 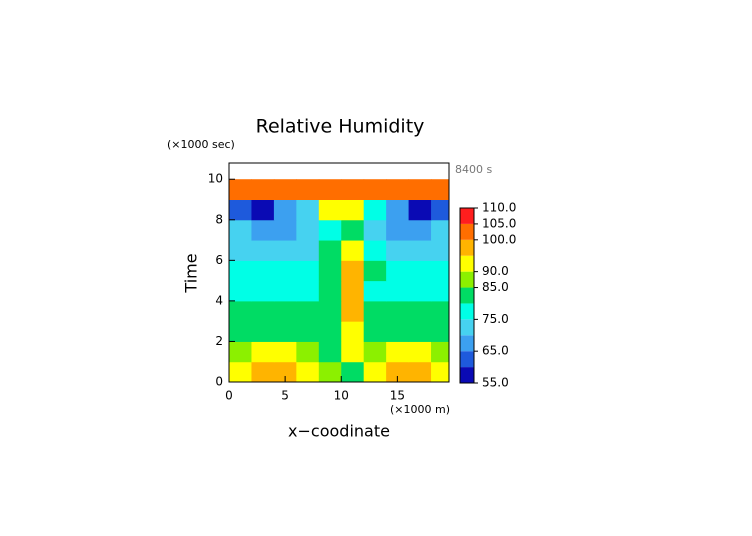 I want to click on y-tick-label: 6, so click(x=219, y=260).